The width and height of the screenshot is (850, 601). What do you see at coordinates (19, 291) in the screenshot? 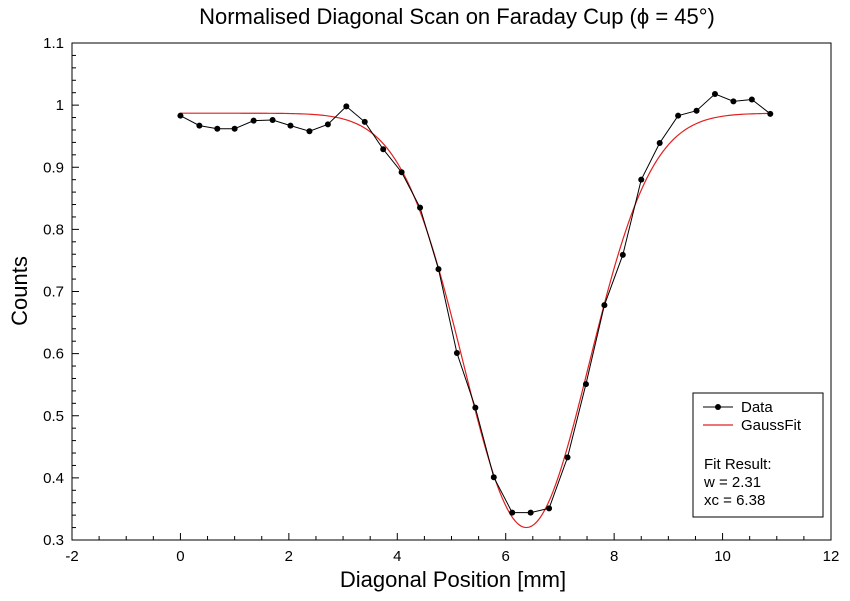
I see `y-axis-label: Counts` at bounding box center [19, 291].